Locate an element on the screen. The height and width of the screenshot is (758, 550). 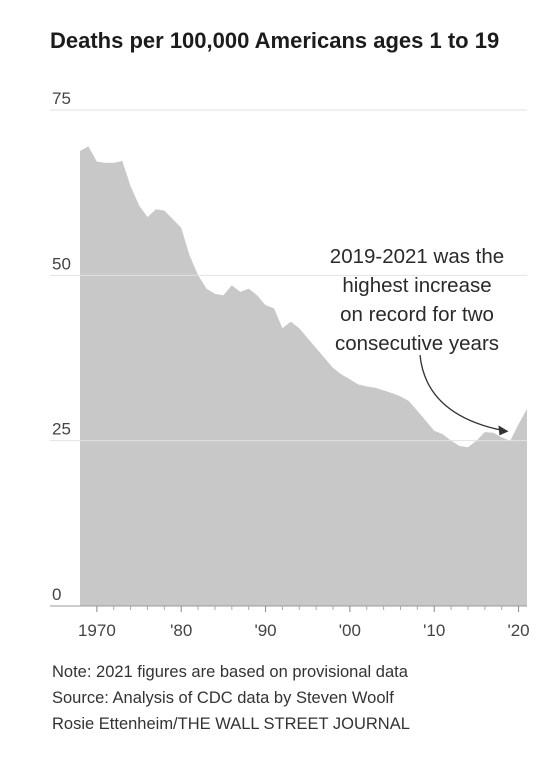
annotation-line: 2019-2021 was the is located at coordinates (417, 256).